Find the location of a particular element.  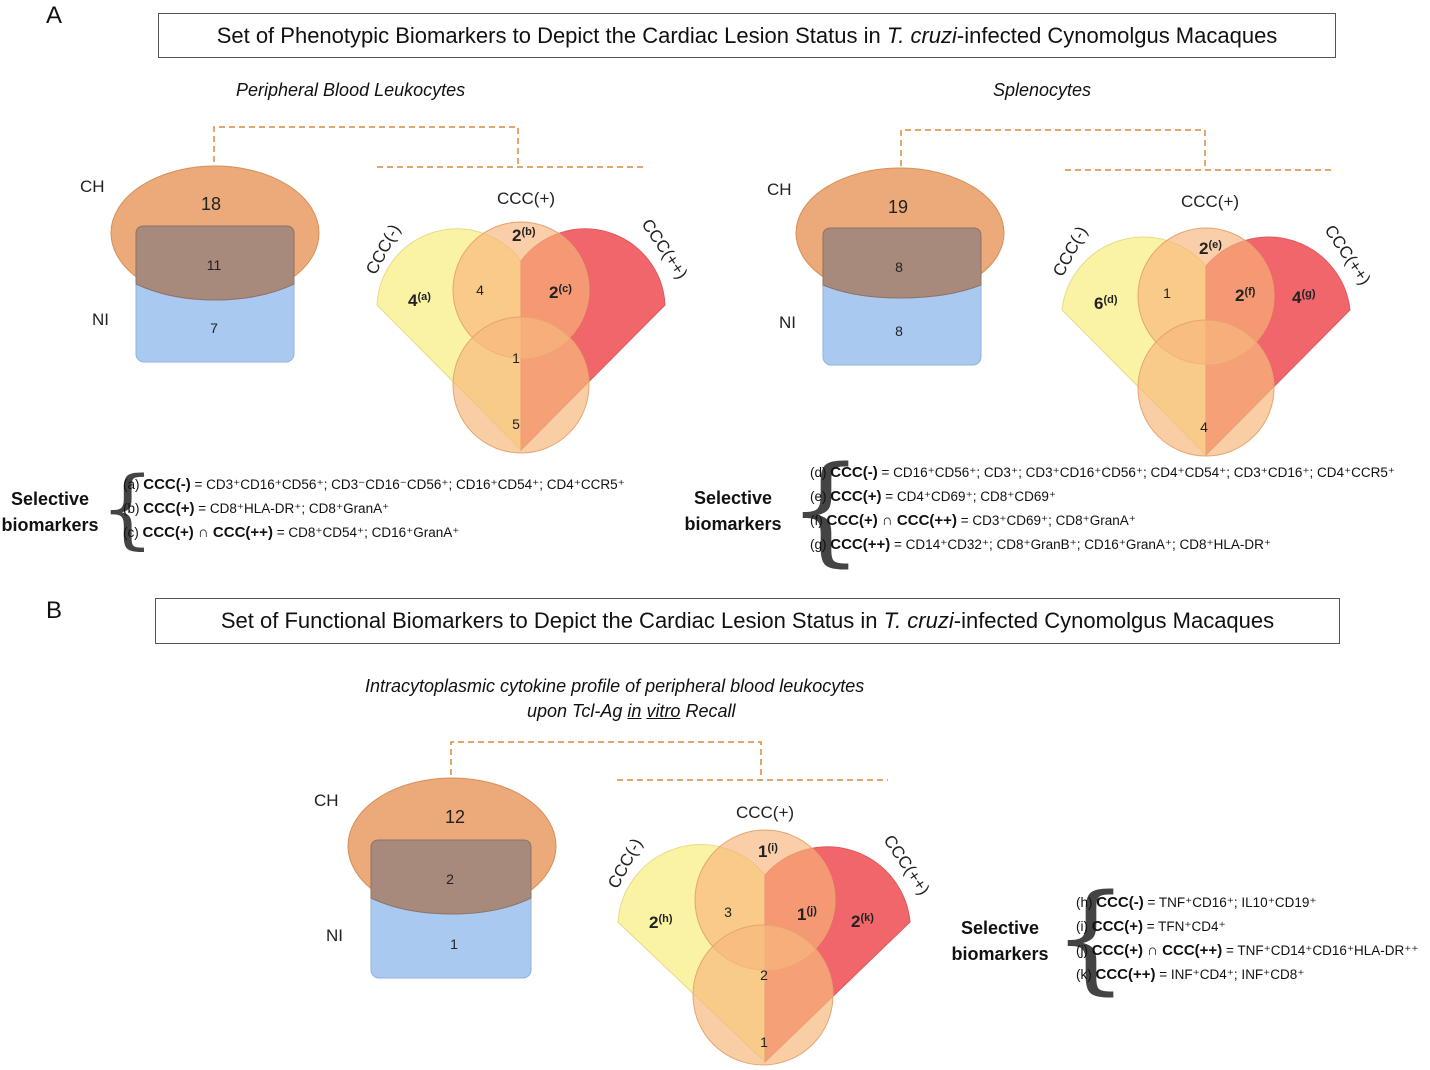

ics-venn-label-plus: CCC(+) is located at coordinates (765, 812).